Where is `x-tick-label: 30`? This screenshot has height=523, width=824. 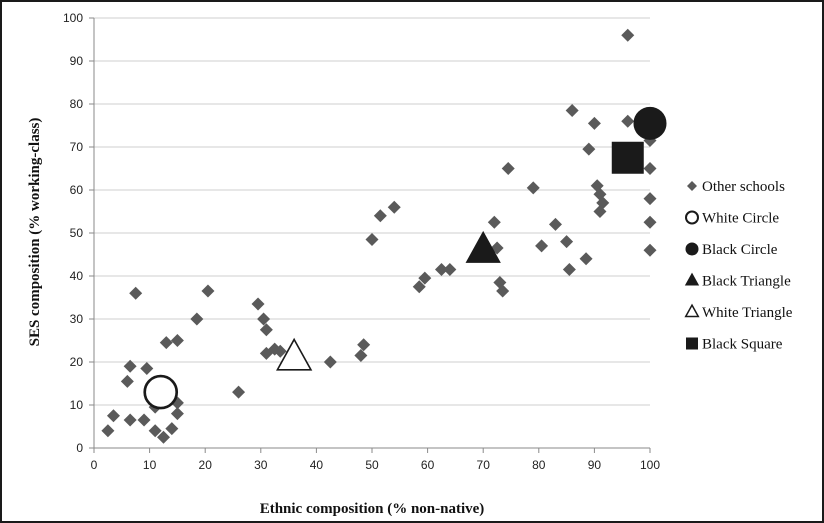
x-tick-label: 30 is located at coordinates (261, 465).